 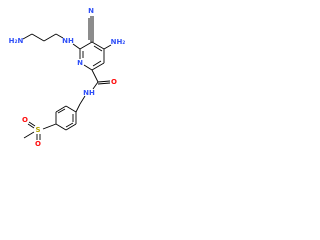 I want to click on bonds, so click(x=67, y=78).